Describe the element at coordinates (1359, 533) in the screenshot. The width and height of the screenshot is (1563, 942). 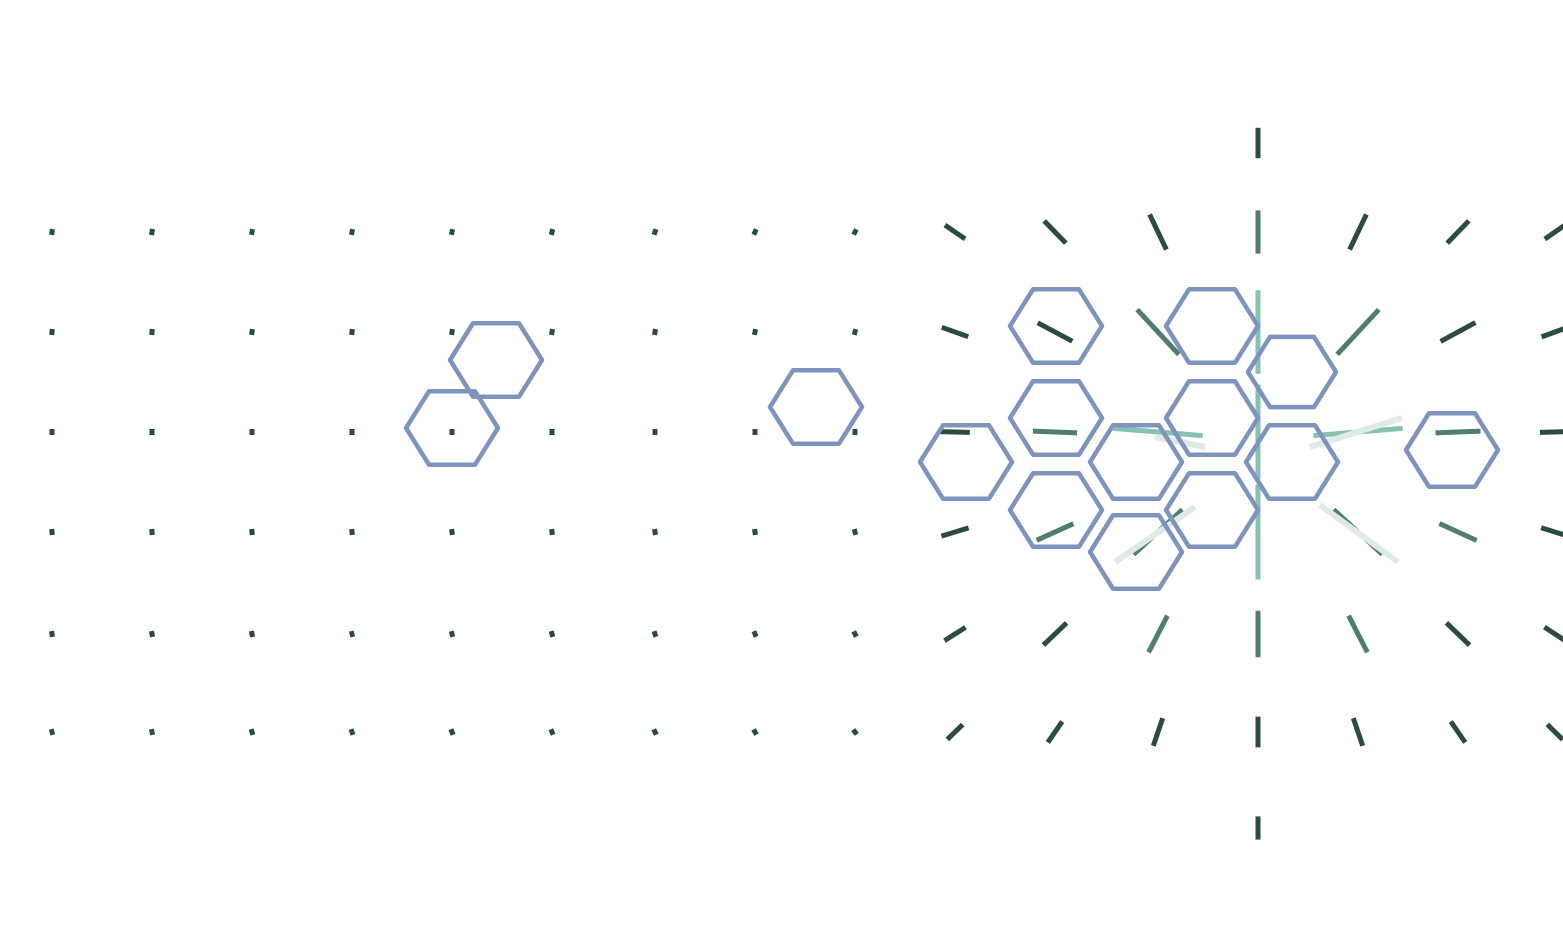
I see `field-arrow-faint` at that location.